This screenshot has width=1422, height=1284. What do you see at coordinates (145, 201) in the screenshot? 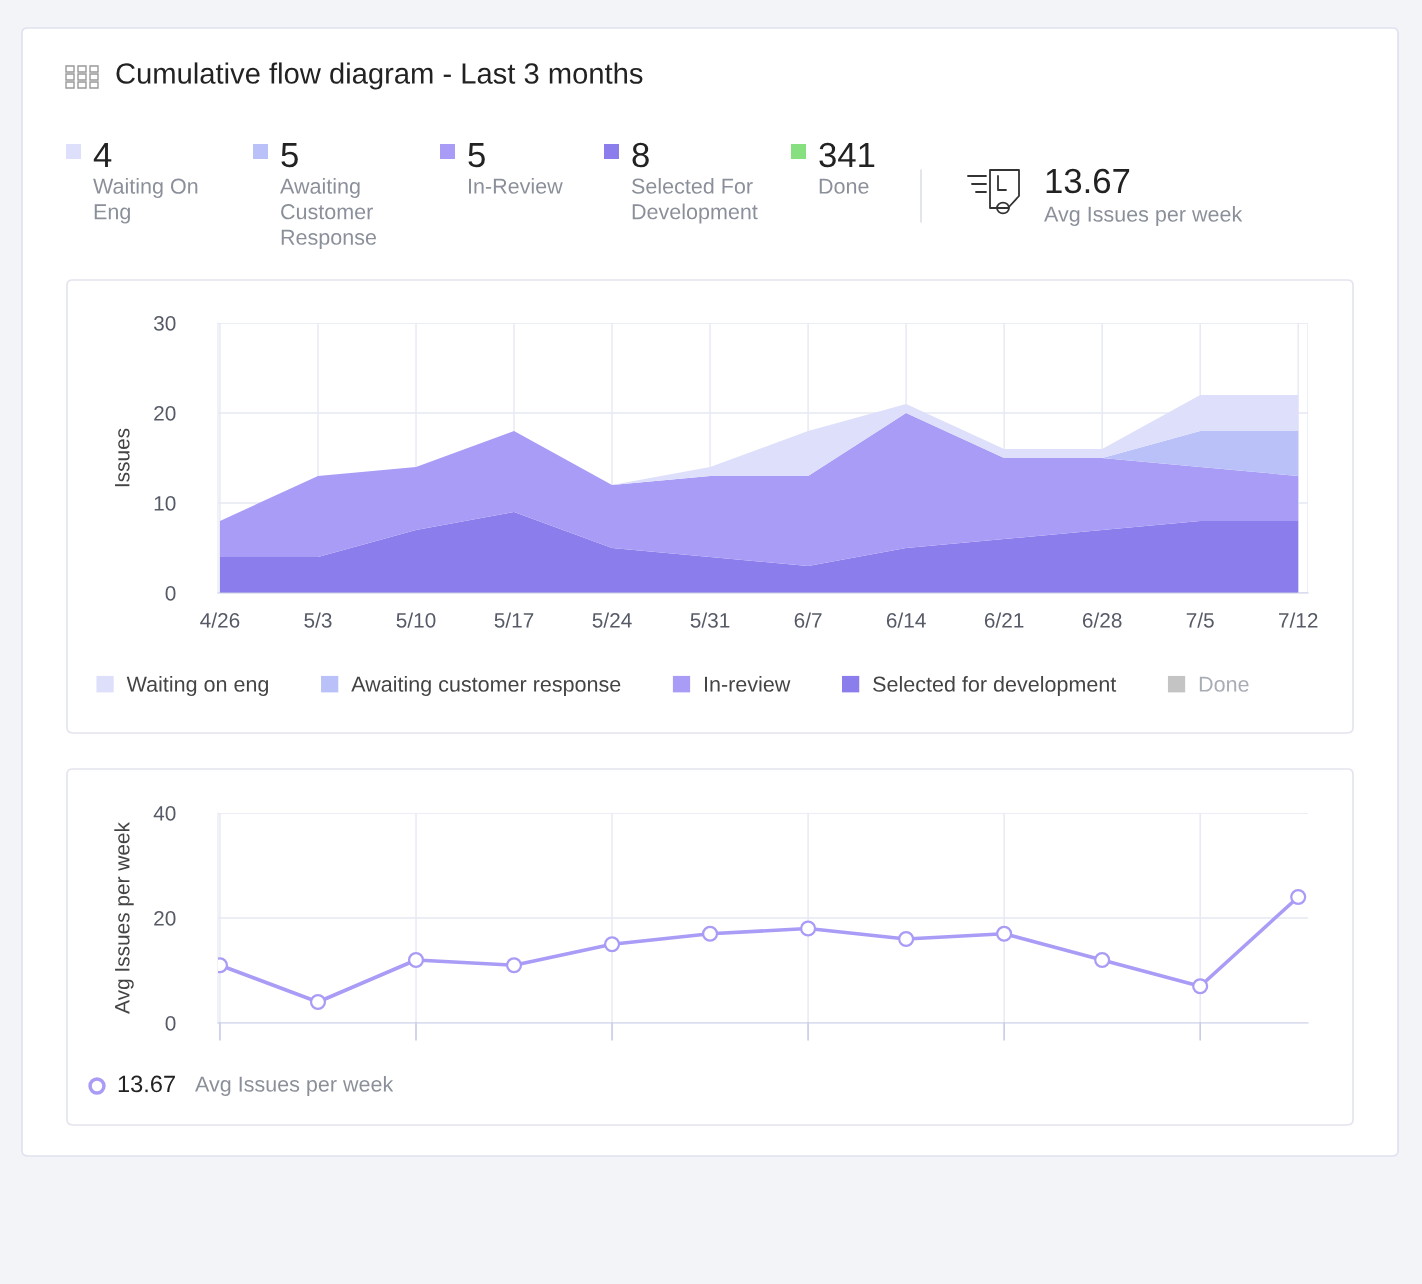
I see `category-label: Waiting On Eng` at bounding box center [145, 201].